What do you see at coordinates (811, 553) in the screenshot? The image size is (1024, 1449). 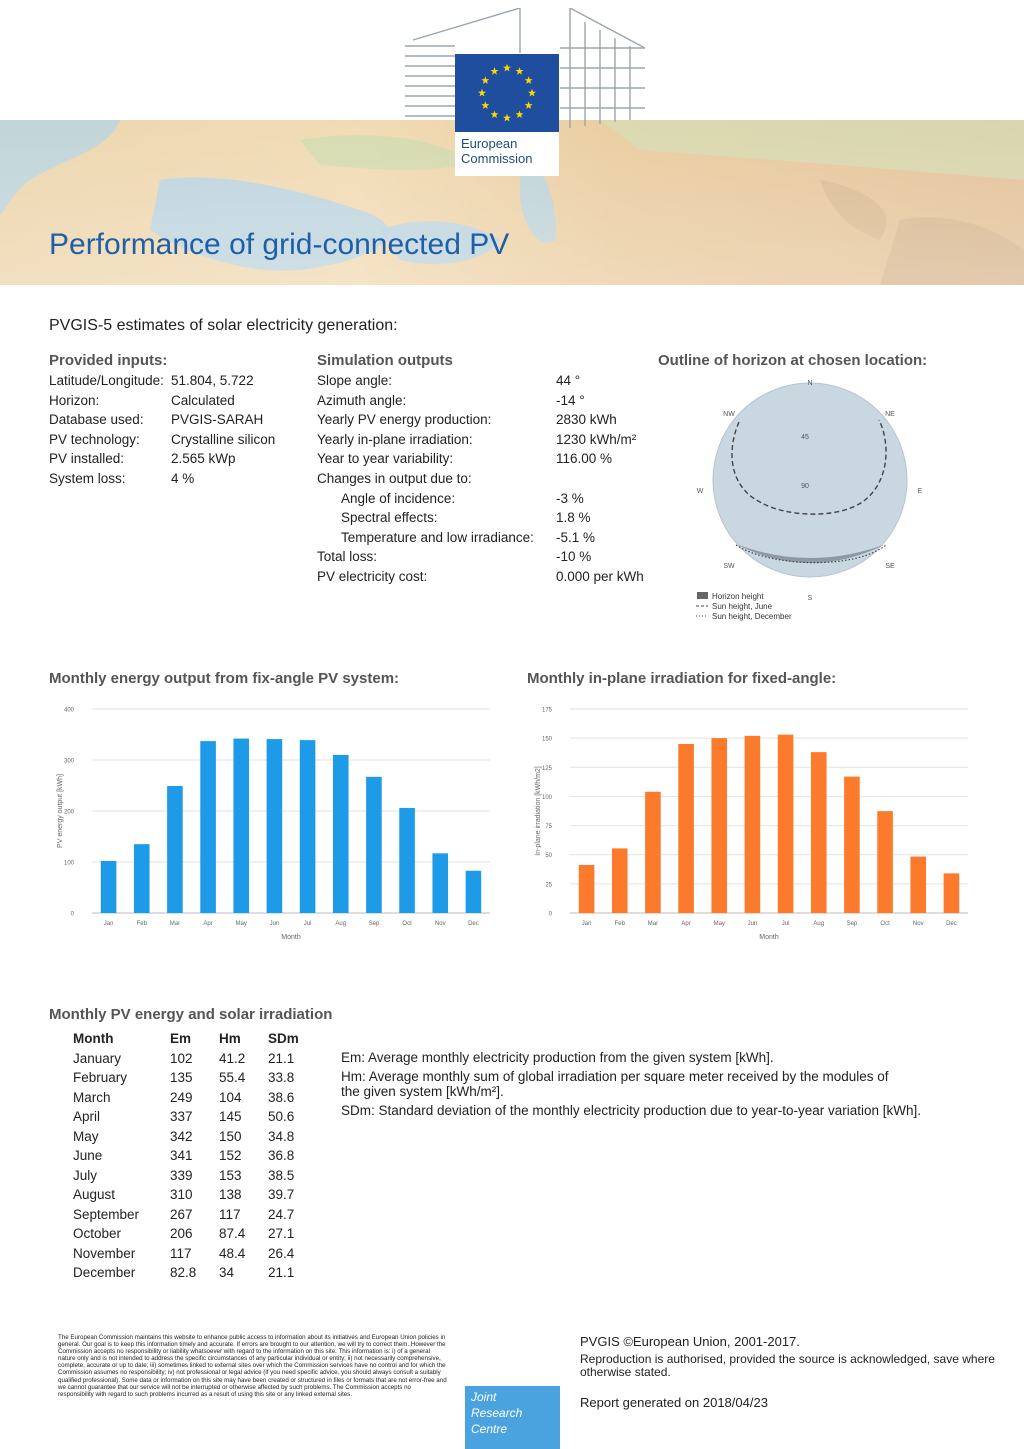 I see `horizon-height-area` at bounding box center [811, 553].